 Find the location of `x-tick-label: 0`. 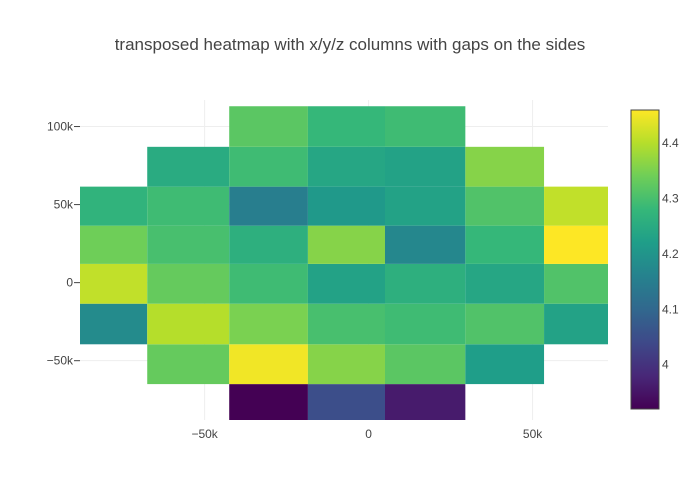

x-tick-label: 0 is located at coordinates (368, 434).